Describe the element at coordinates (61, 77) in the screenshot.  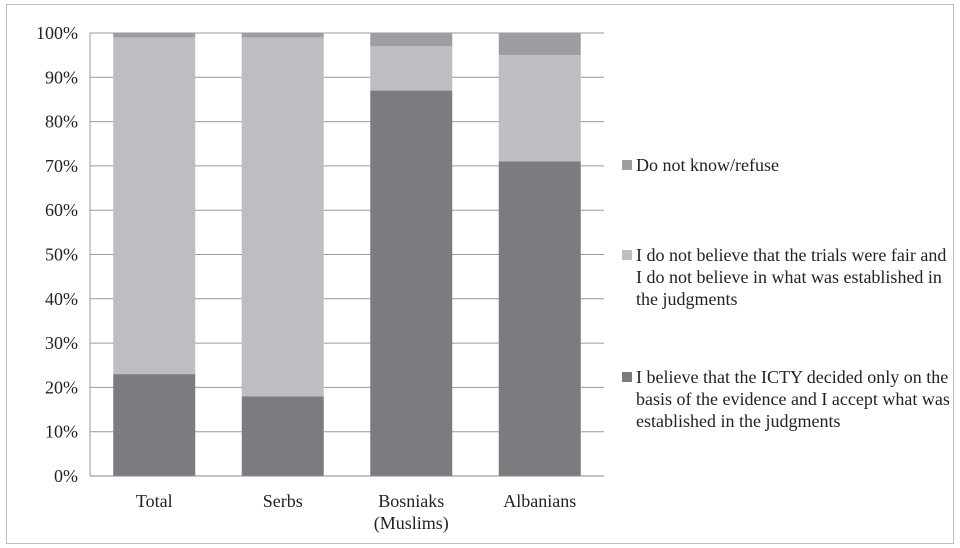
I see `y-tick-label: 90%` at that location.